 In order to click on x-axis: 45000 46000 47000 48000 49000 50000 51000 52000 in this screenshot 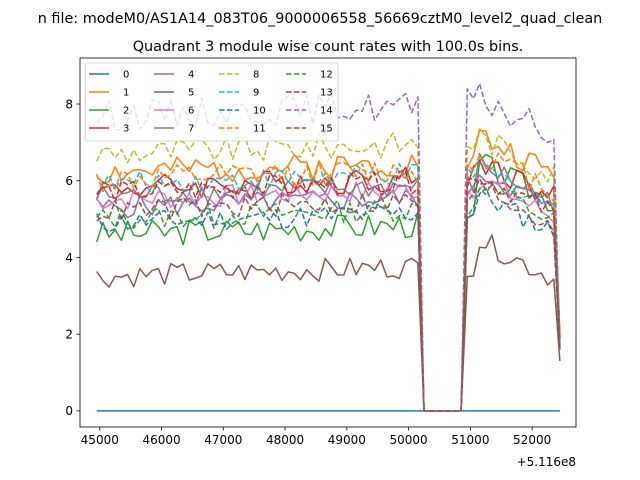, I will do `click(316, 437)`.